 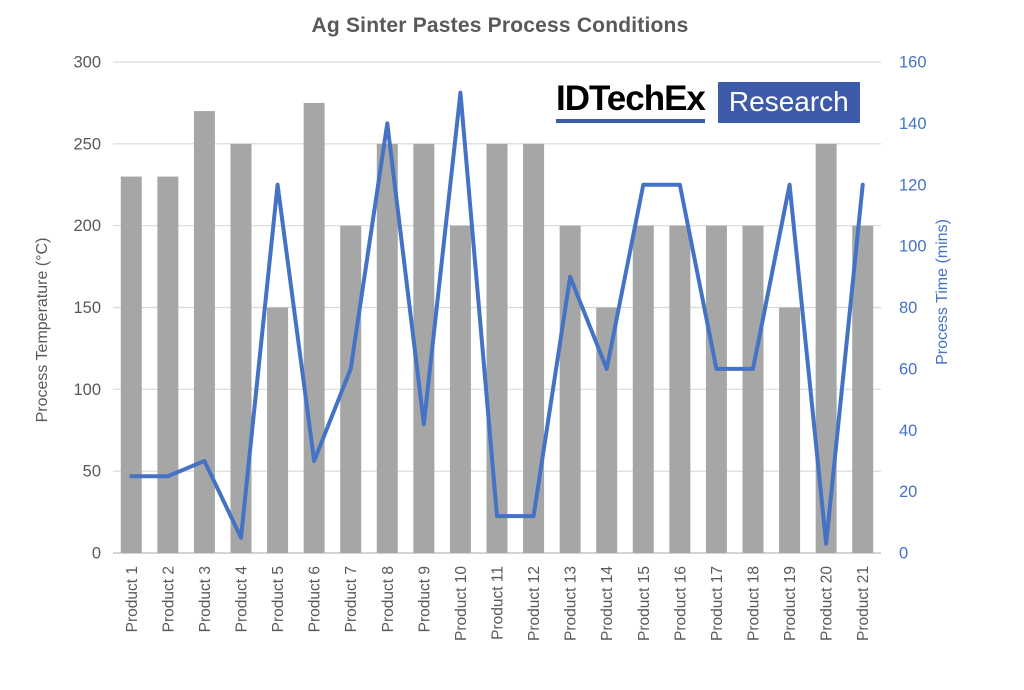 What do you see at coordinates (498, 603) in the screenshot?
I see `x-axis-category-label: Product 11` at bounding box center [498, 603].